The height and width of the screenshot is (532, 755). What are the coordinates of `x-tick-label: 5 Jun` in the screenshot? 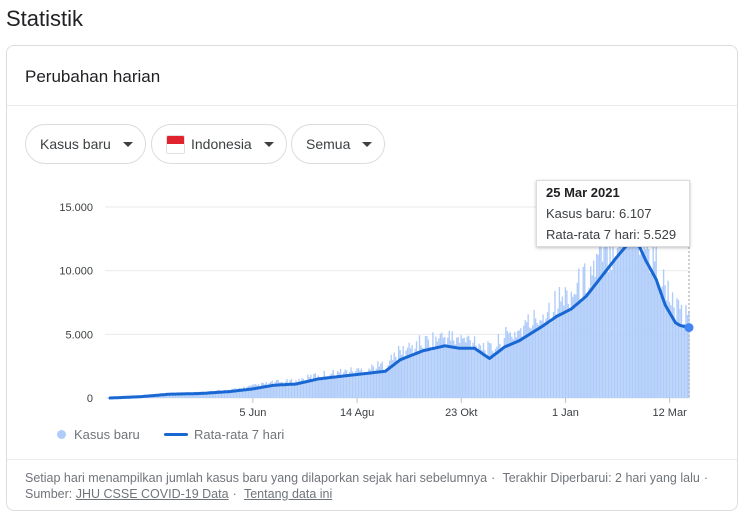 It's located at (252, 413).